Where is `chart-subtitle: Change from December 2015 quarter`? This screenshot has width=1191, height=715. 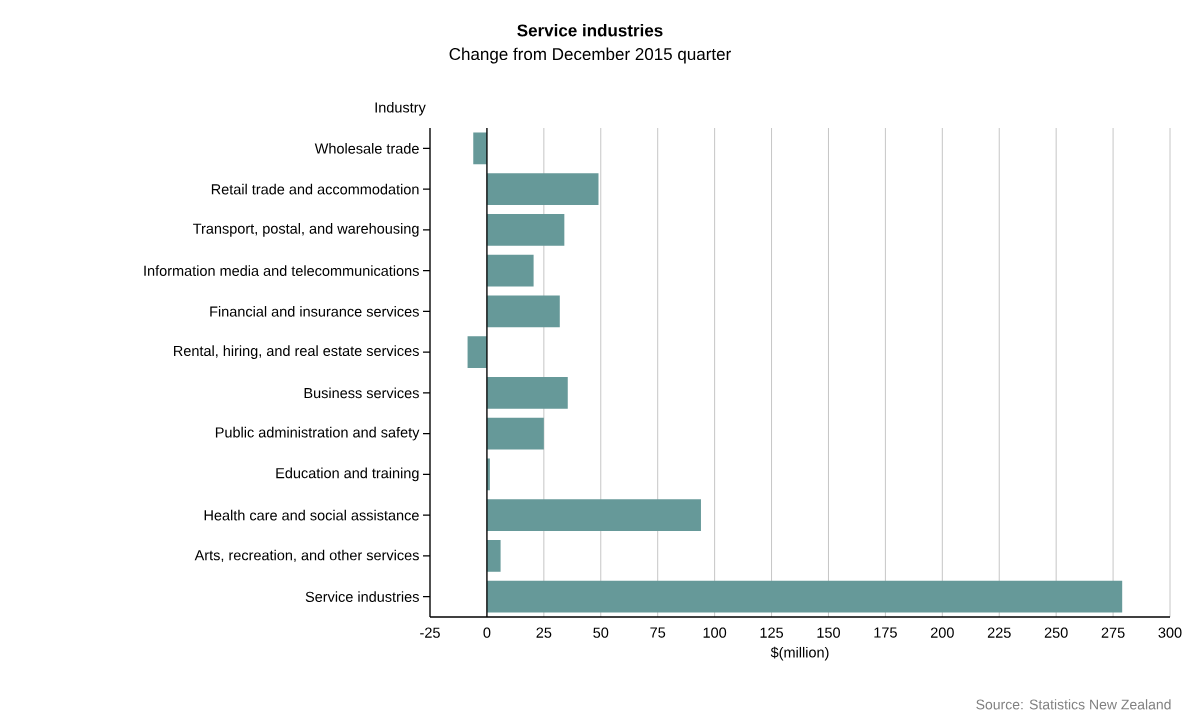 chart-subtitle: Change from December 2015 quarter is located at coordinates (590, 55).